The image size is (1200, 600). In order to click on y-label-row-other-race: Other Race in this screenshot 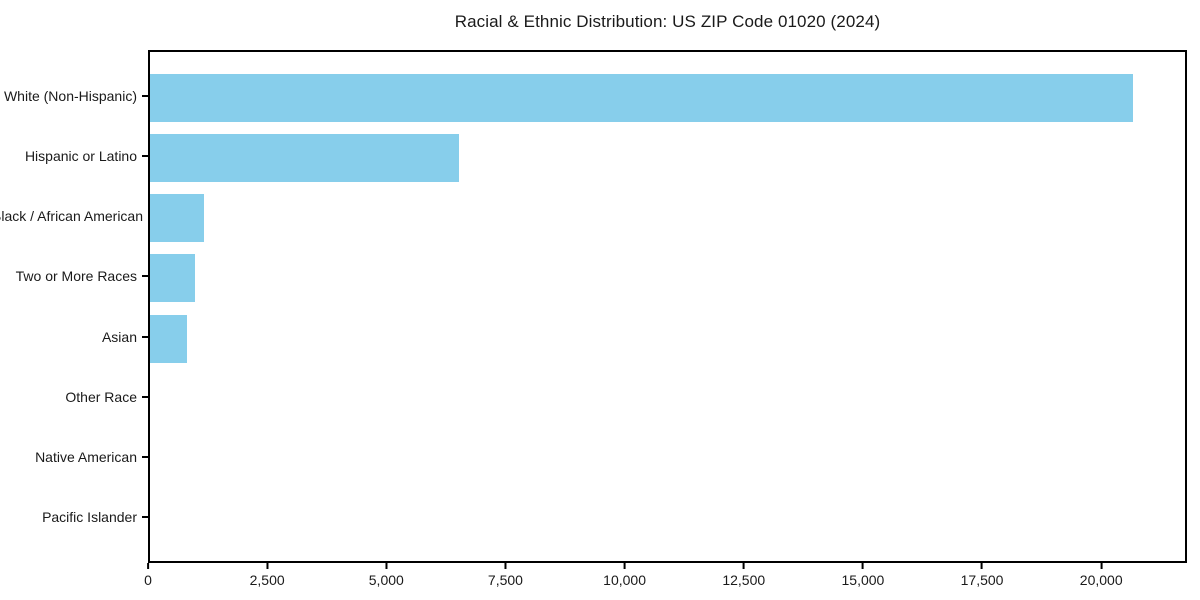, I will do `click(74, 397)`.